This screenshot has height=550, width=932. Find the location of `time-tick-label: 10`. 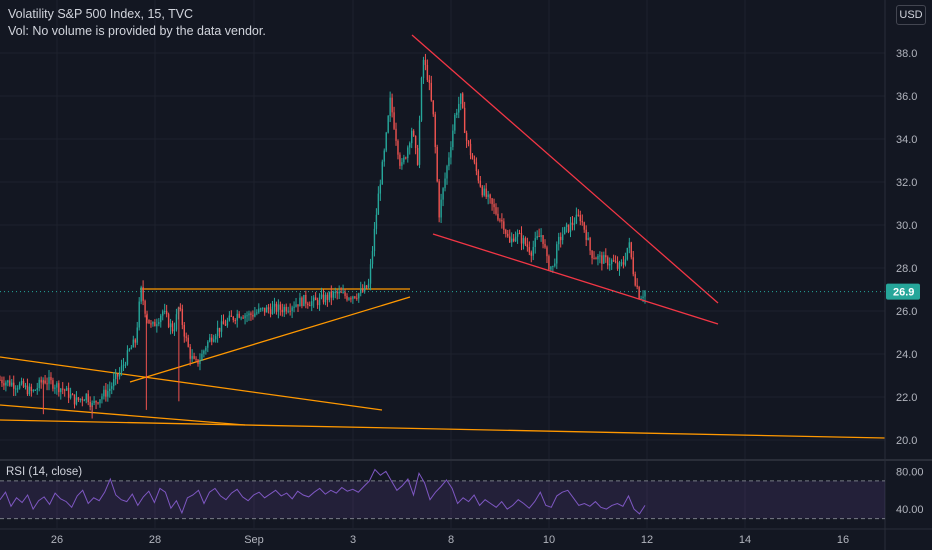

time-tick-label: 10 is located at coordinates (549, 540).